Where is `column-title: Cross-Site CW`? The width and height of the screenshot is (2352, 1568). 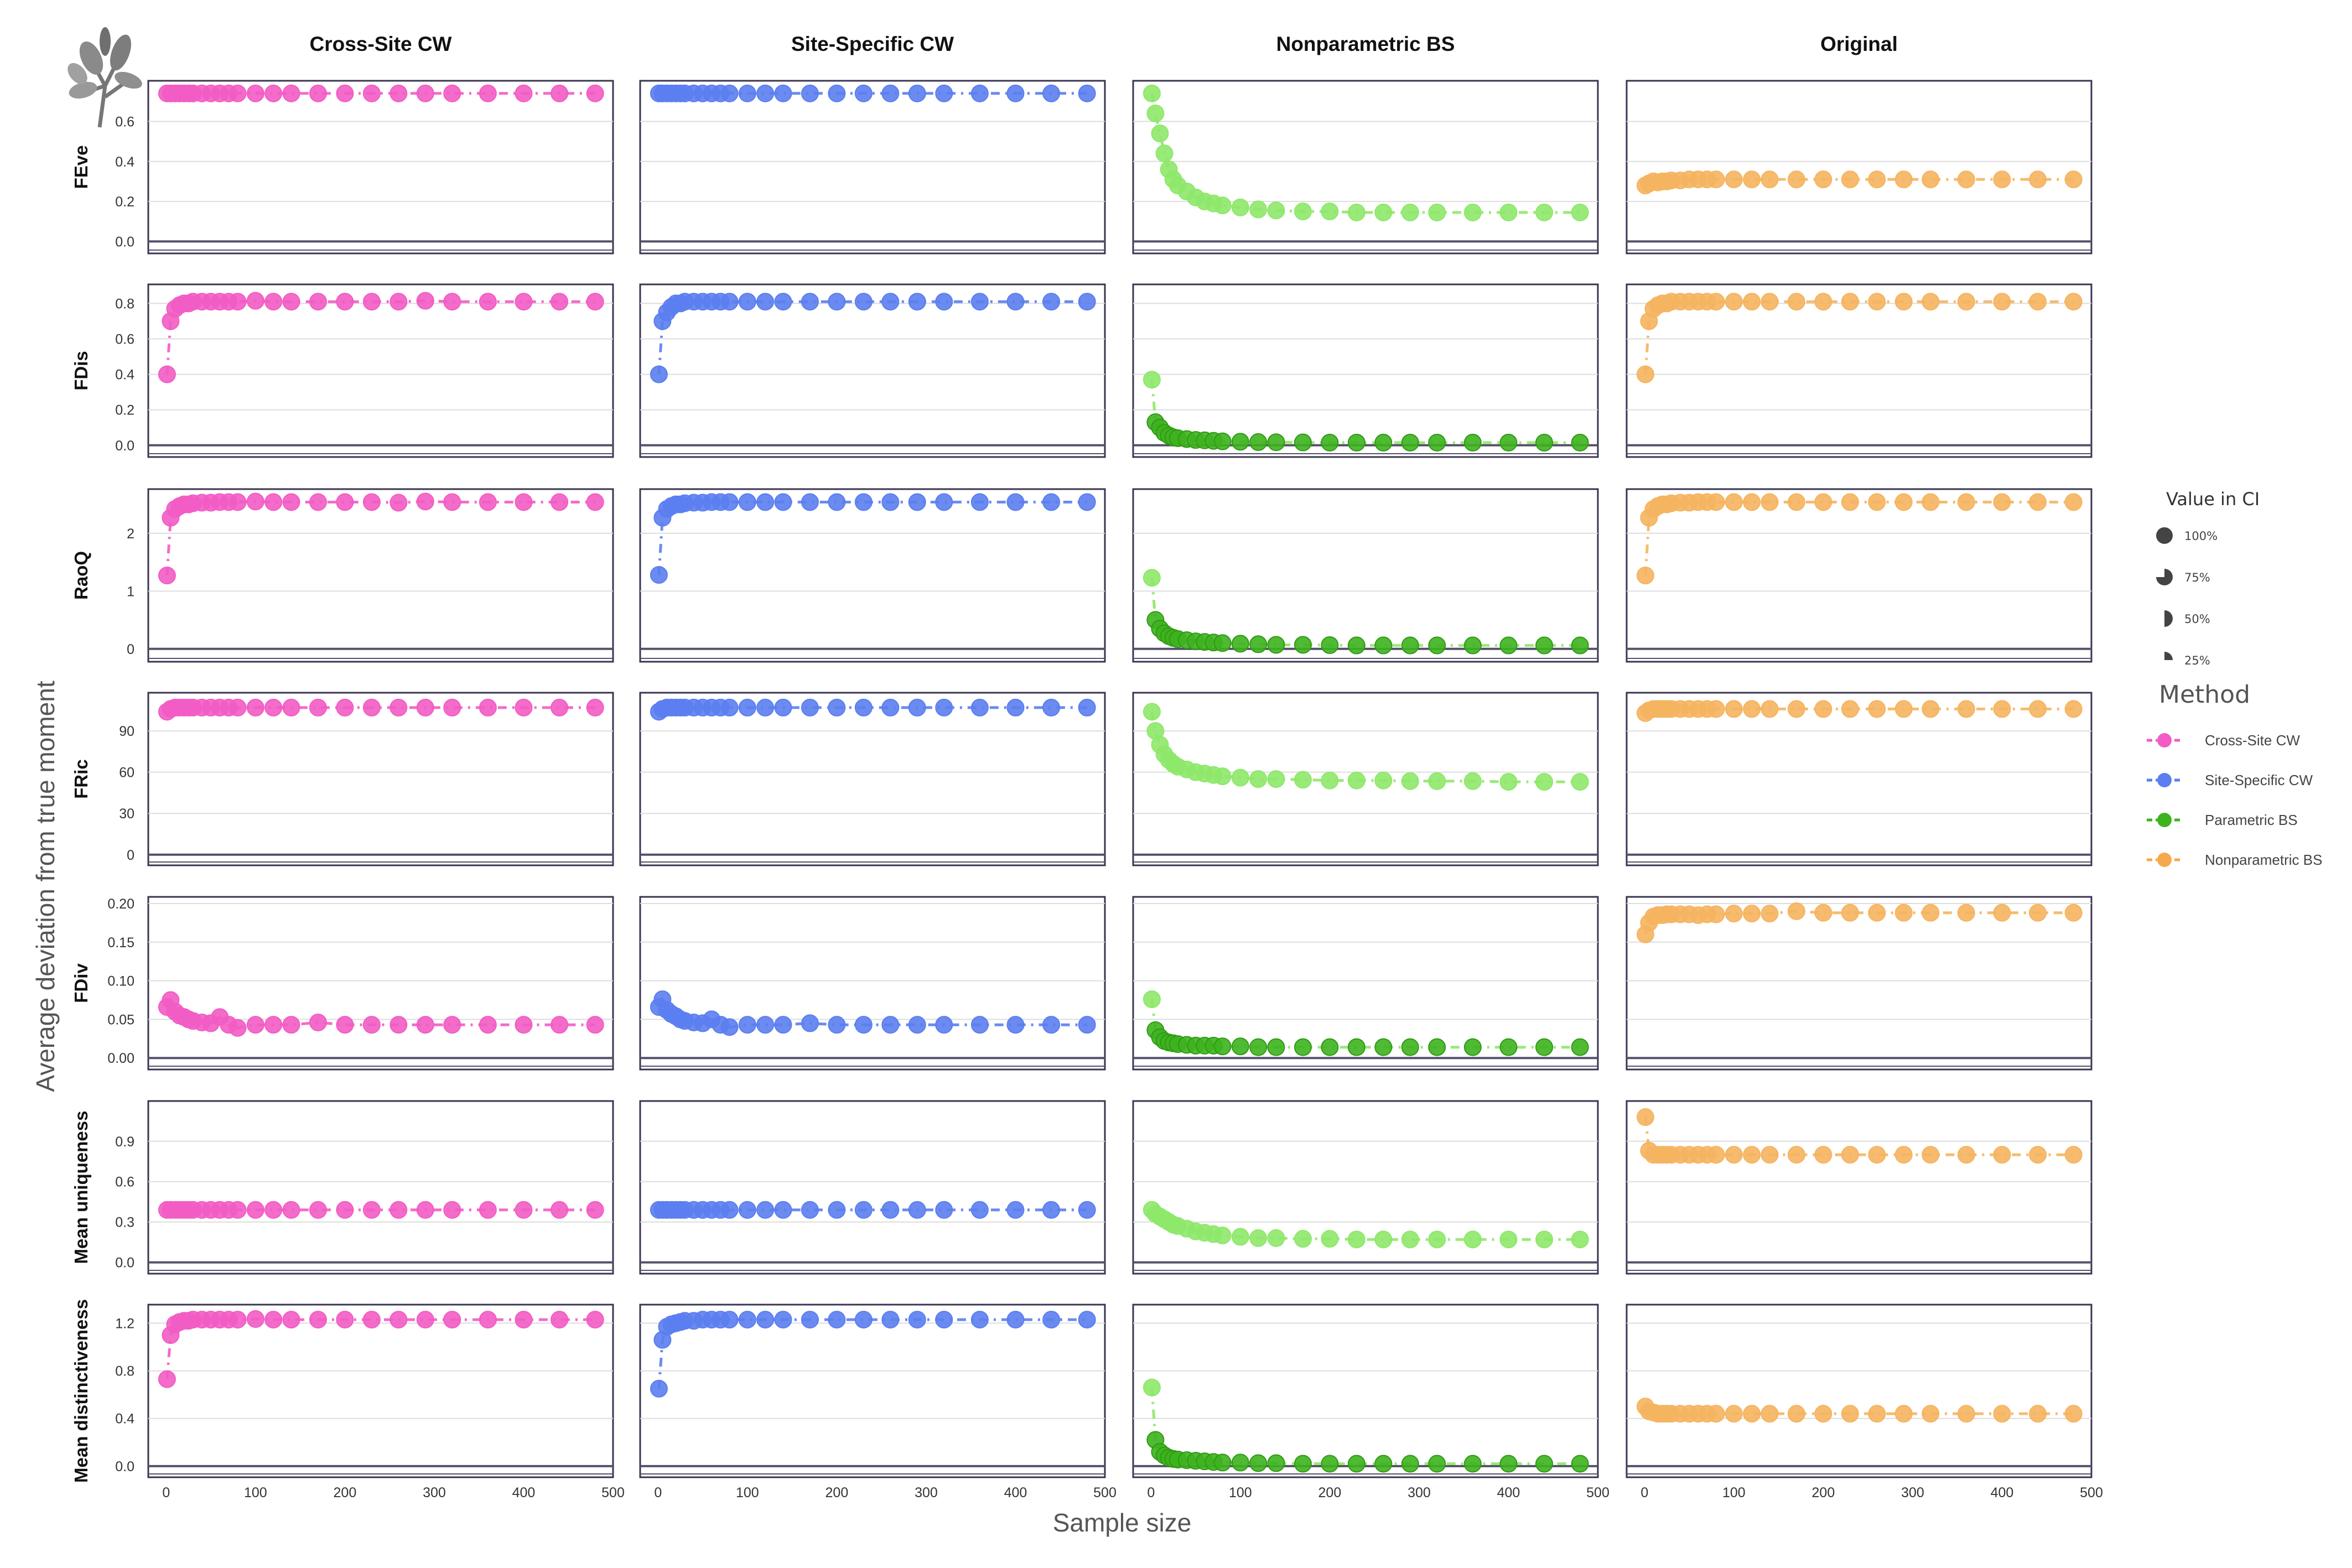
column-title: Cross-Site CW is located at coordinates (381, 44).